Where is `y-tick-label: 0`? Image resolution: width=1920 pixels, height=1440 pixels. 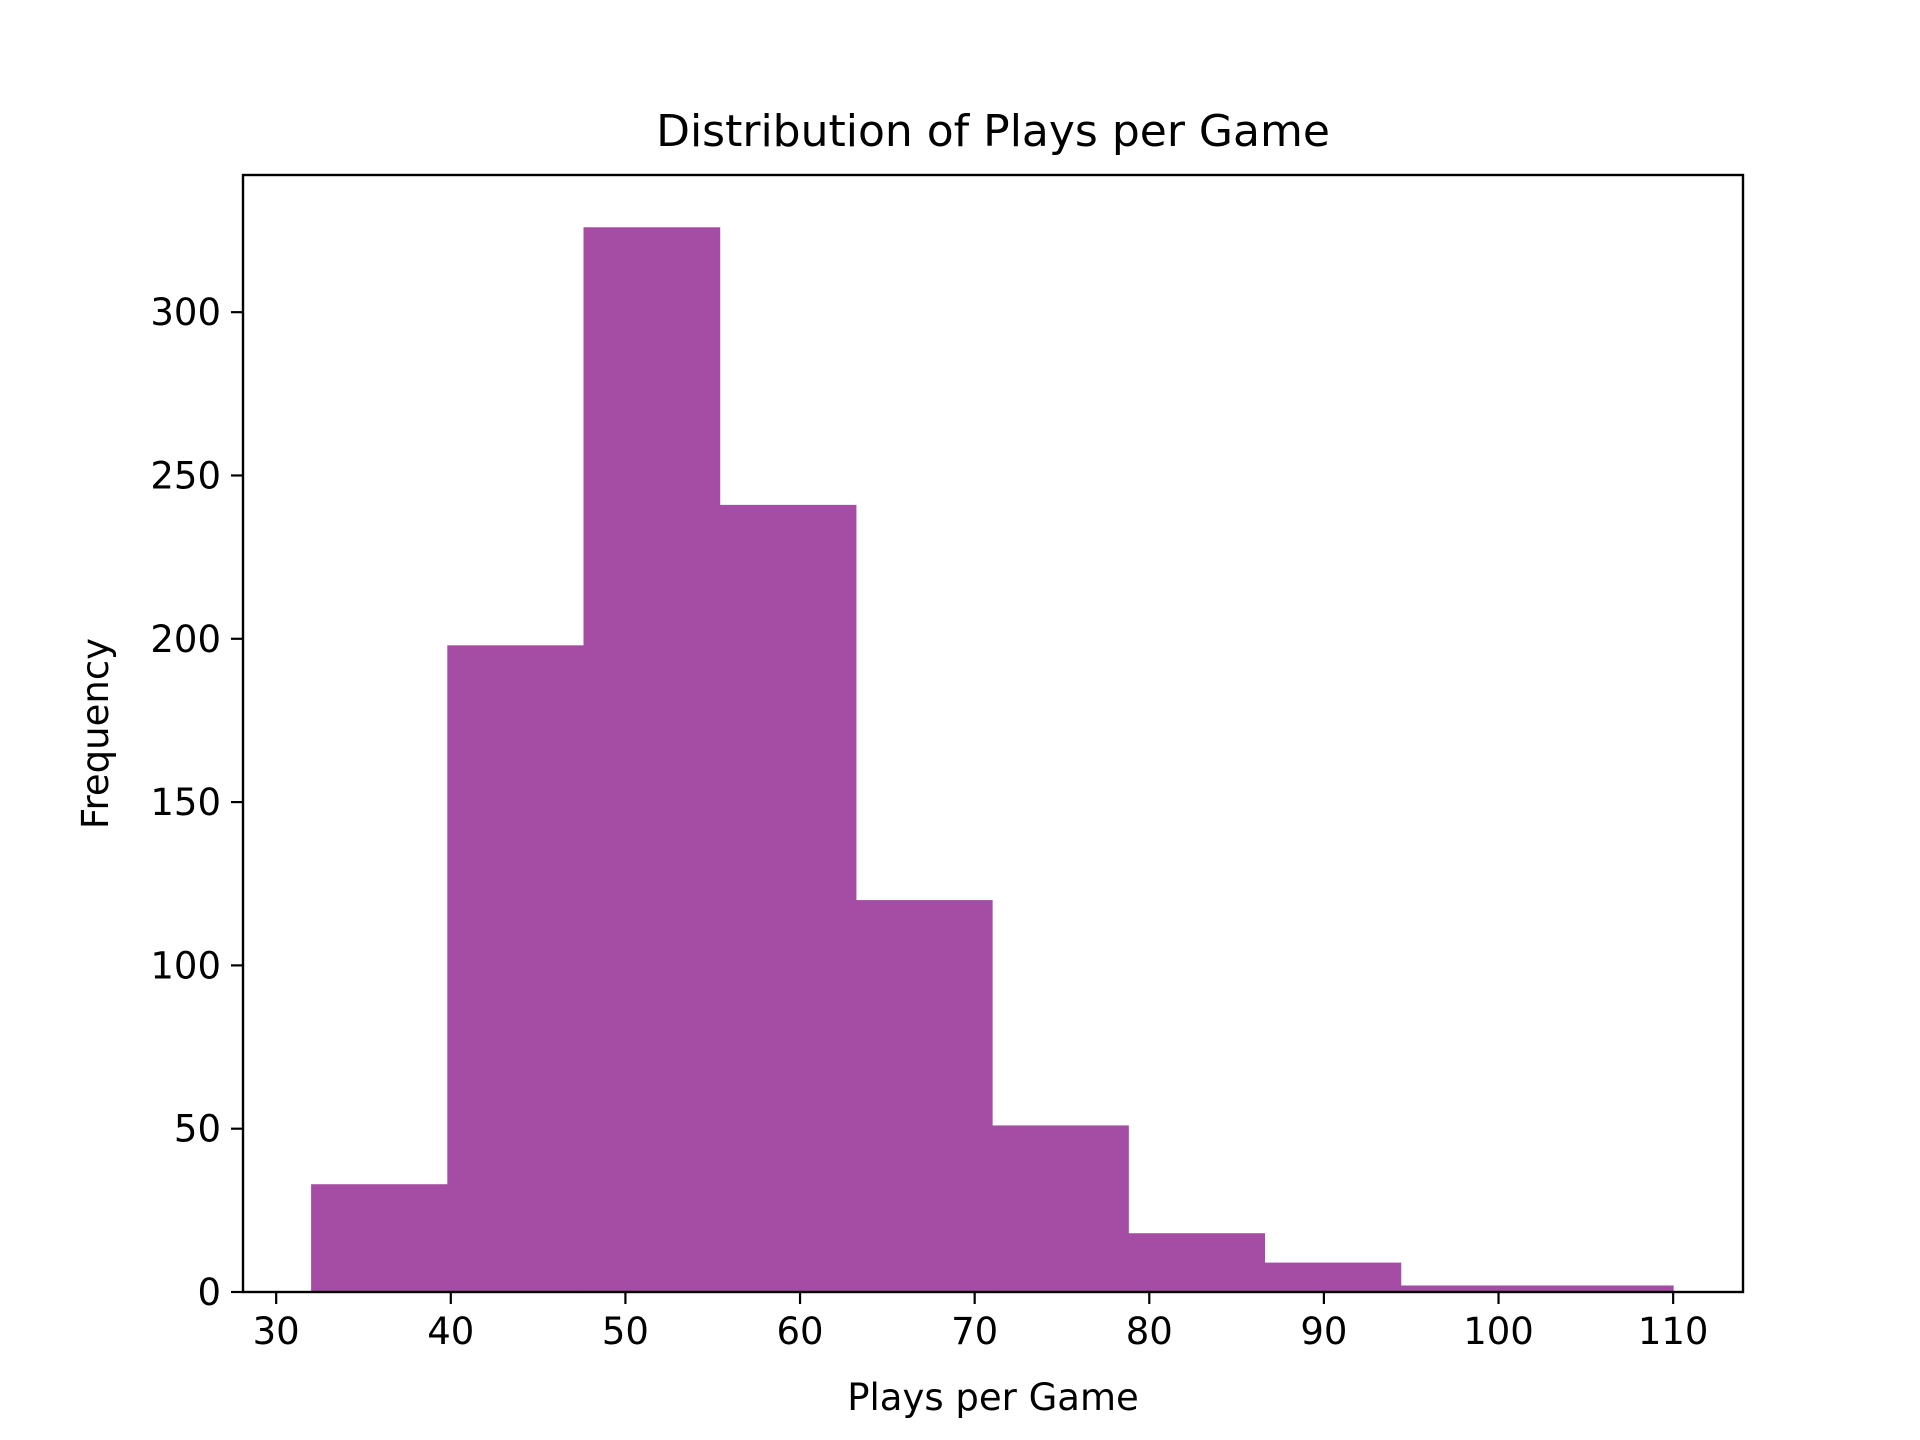 y-tick-label: 0 is located at coordinates (209, 1292).